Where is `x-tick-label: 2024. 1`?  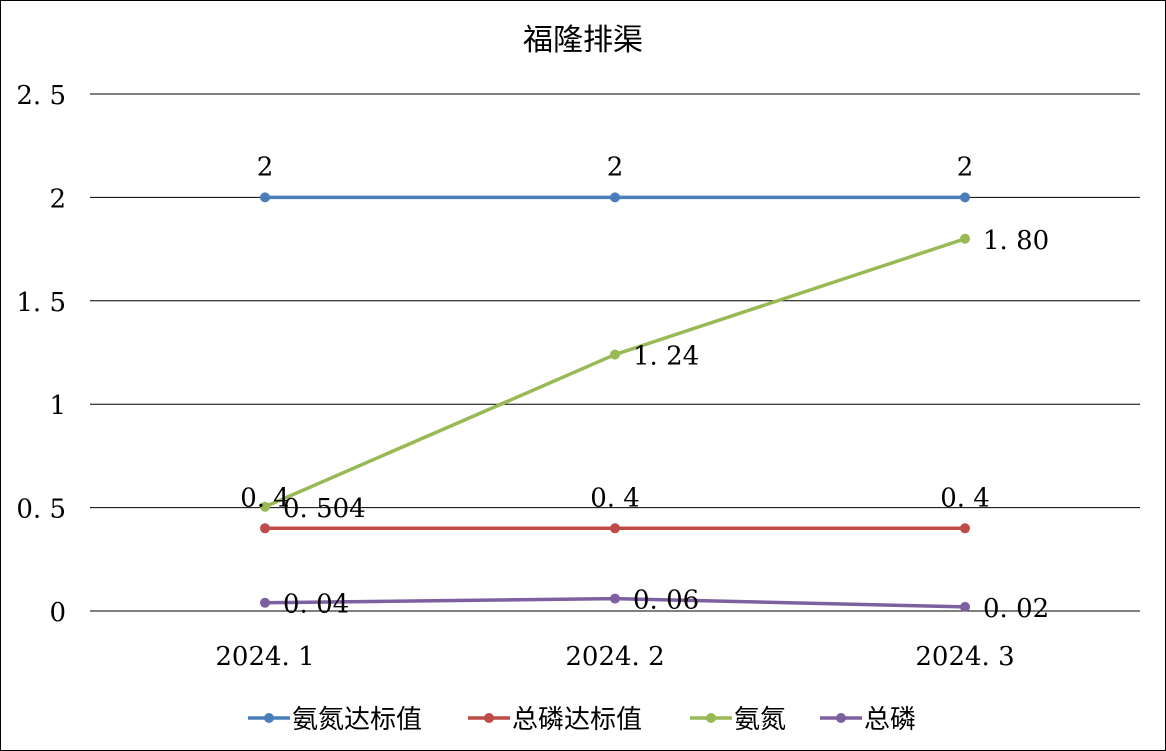
x-tick-label: 2024. 1 is located at coordinates (264, 657).